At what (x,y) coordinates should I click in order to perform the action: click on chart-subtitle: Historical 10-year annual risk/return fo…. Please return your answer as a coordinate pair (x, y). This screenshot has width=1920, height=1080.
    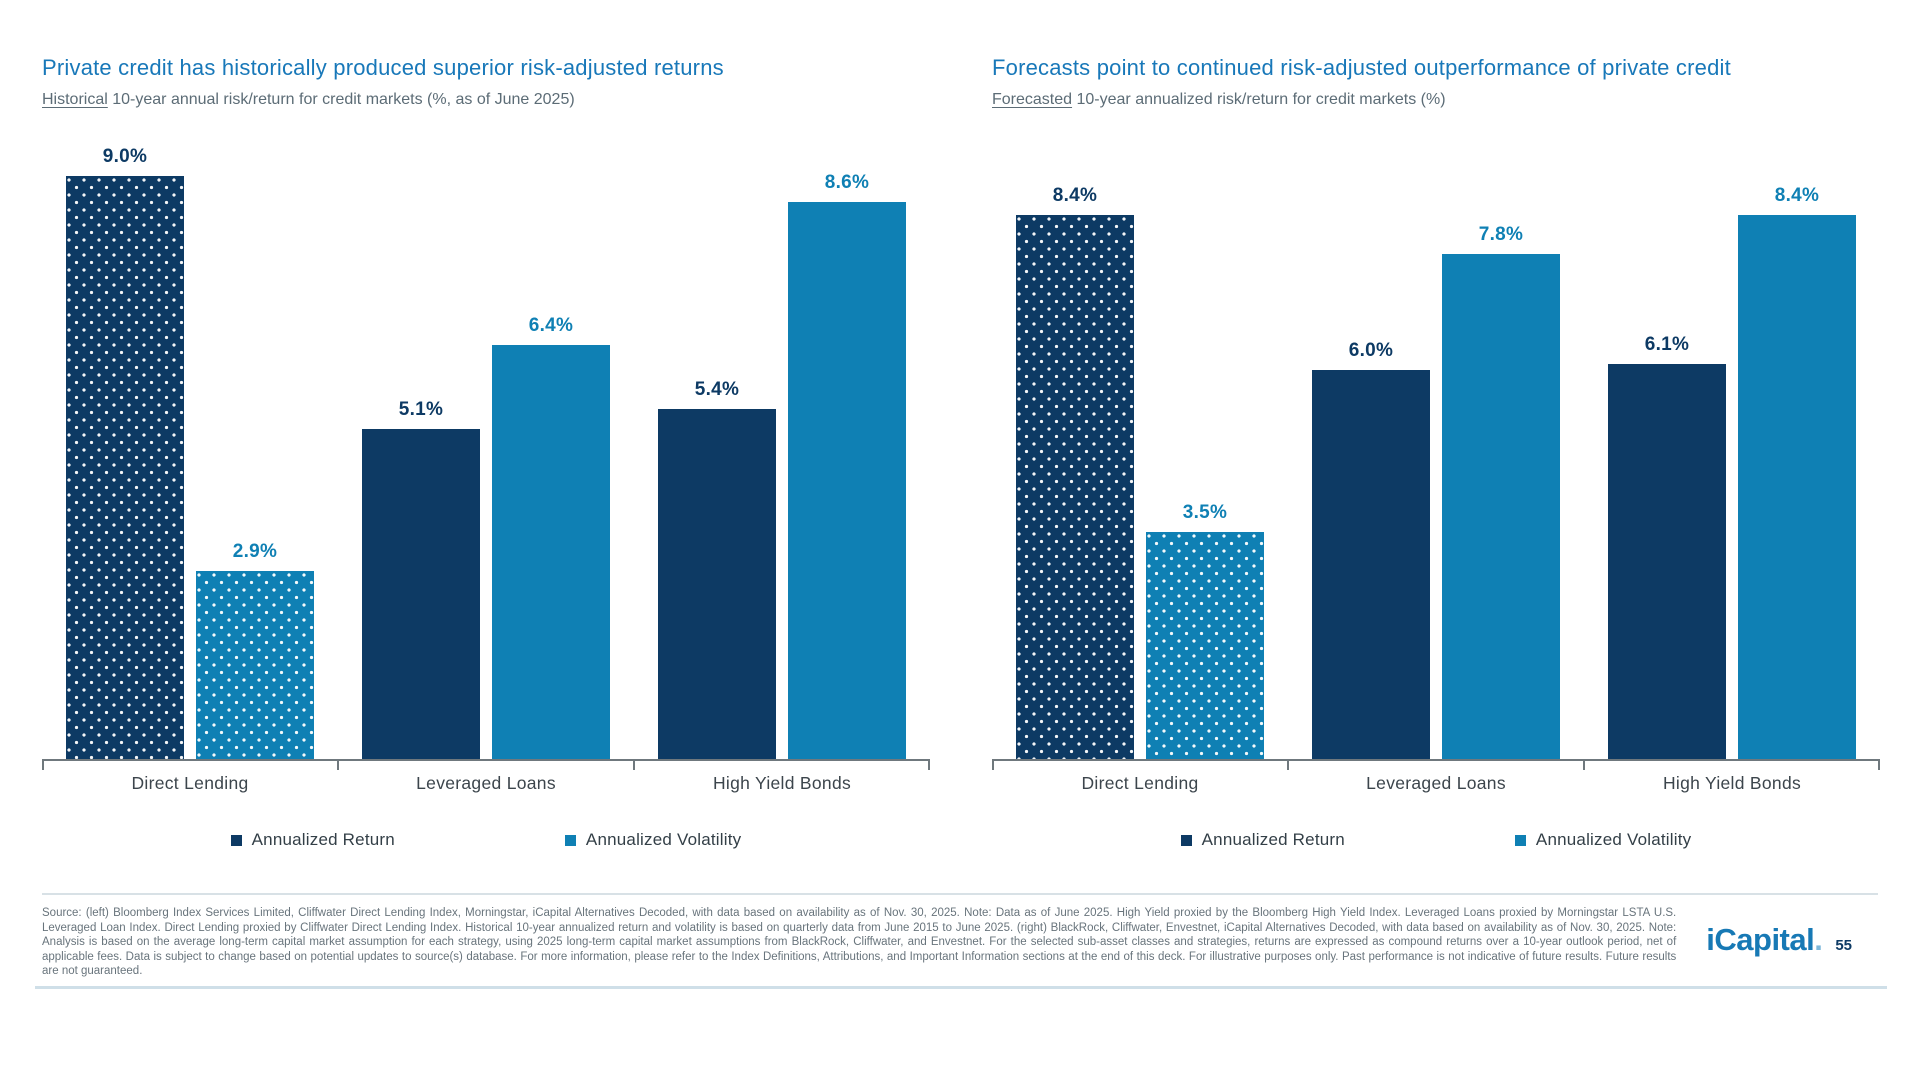
    Looking at the image, I should click on (486, 100).